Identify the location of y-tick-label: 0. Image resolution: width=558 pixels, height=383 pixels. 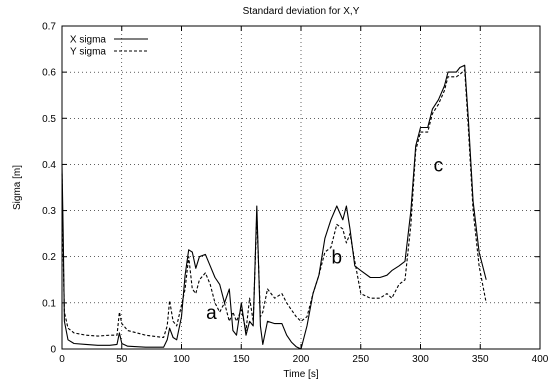
(53, 350).